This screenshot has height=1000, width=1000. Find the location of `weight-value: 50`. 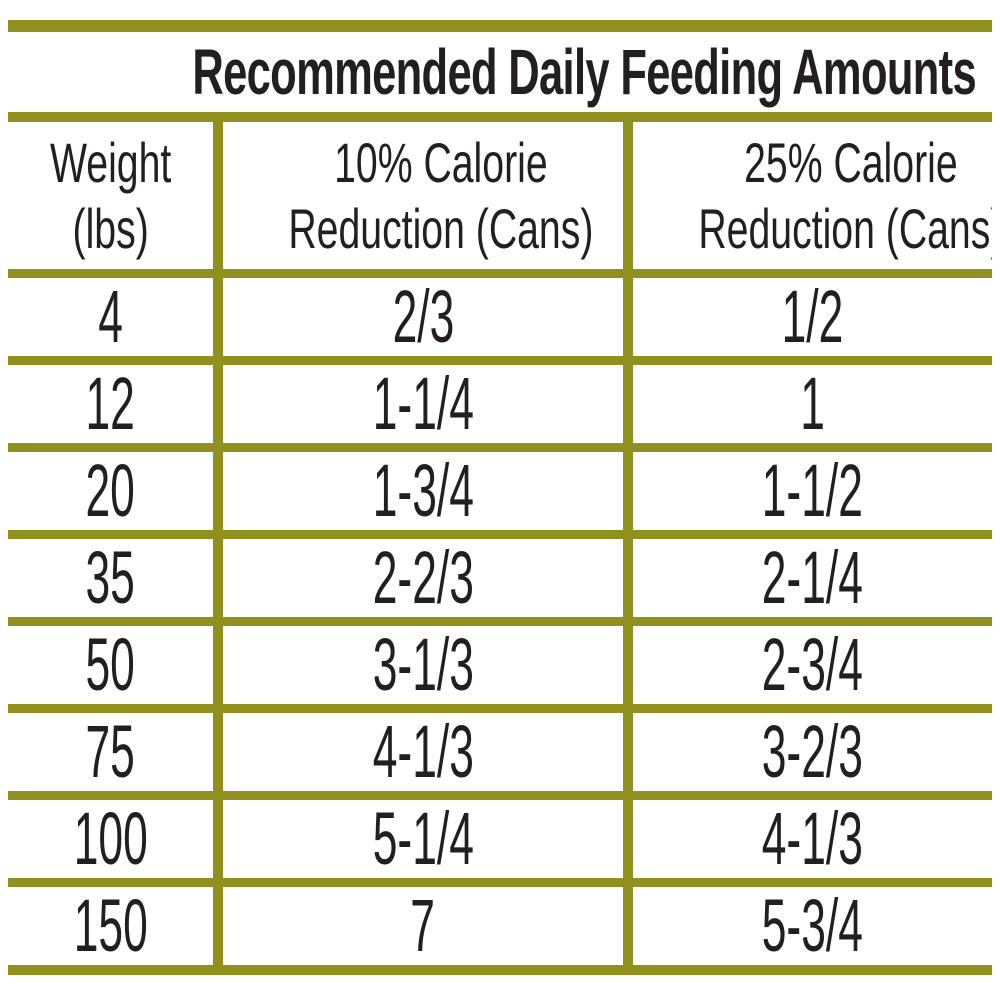

weight-value: 50 is located at coordinates (110, 666).